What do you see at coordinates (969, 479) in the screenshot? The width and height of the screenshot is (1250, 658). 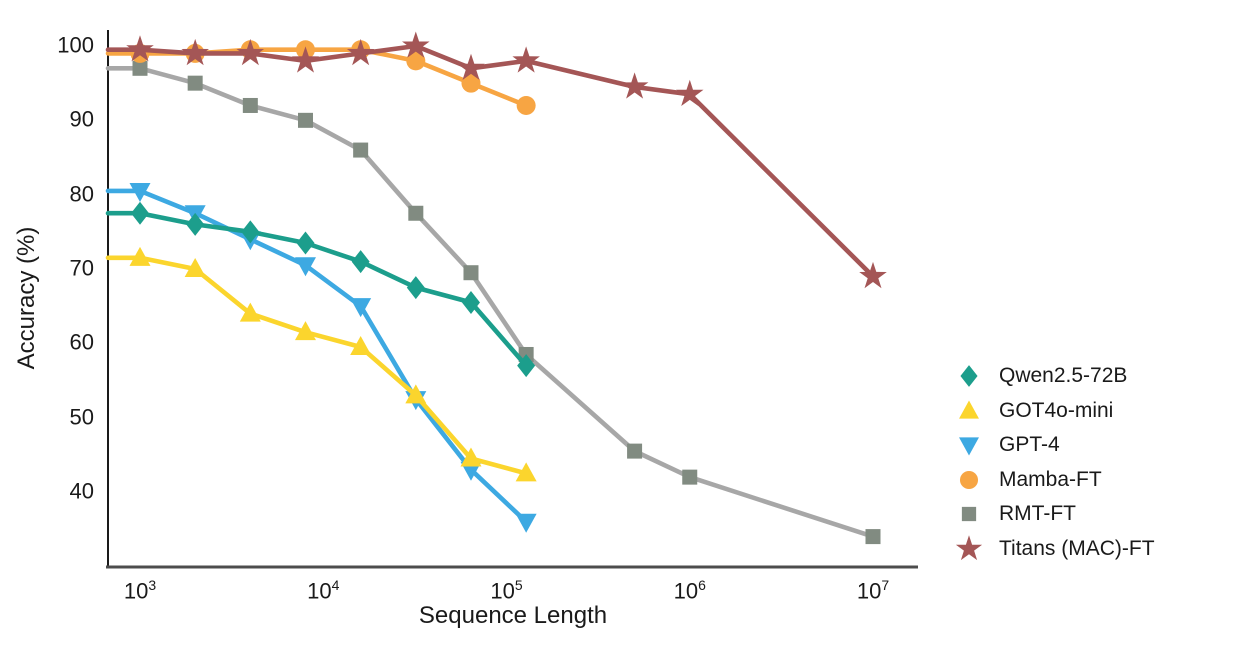 I see `circle-icon` at bounding box center [969, 479].